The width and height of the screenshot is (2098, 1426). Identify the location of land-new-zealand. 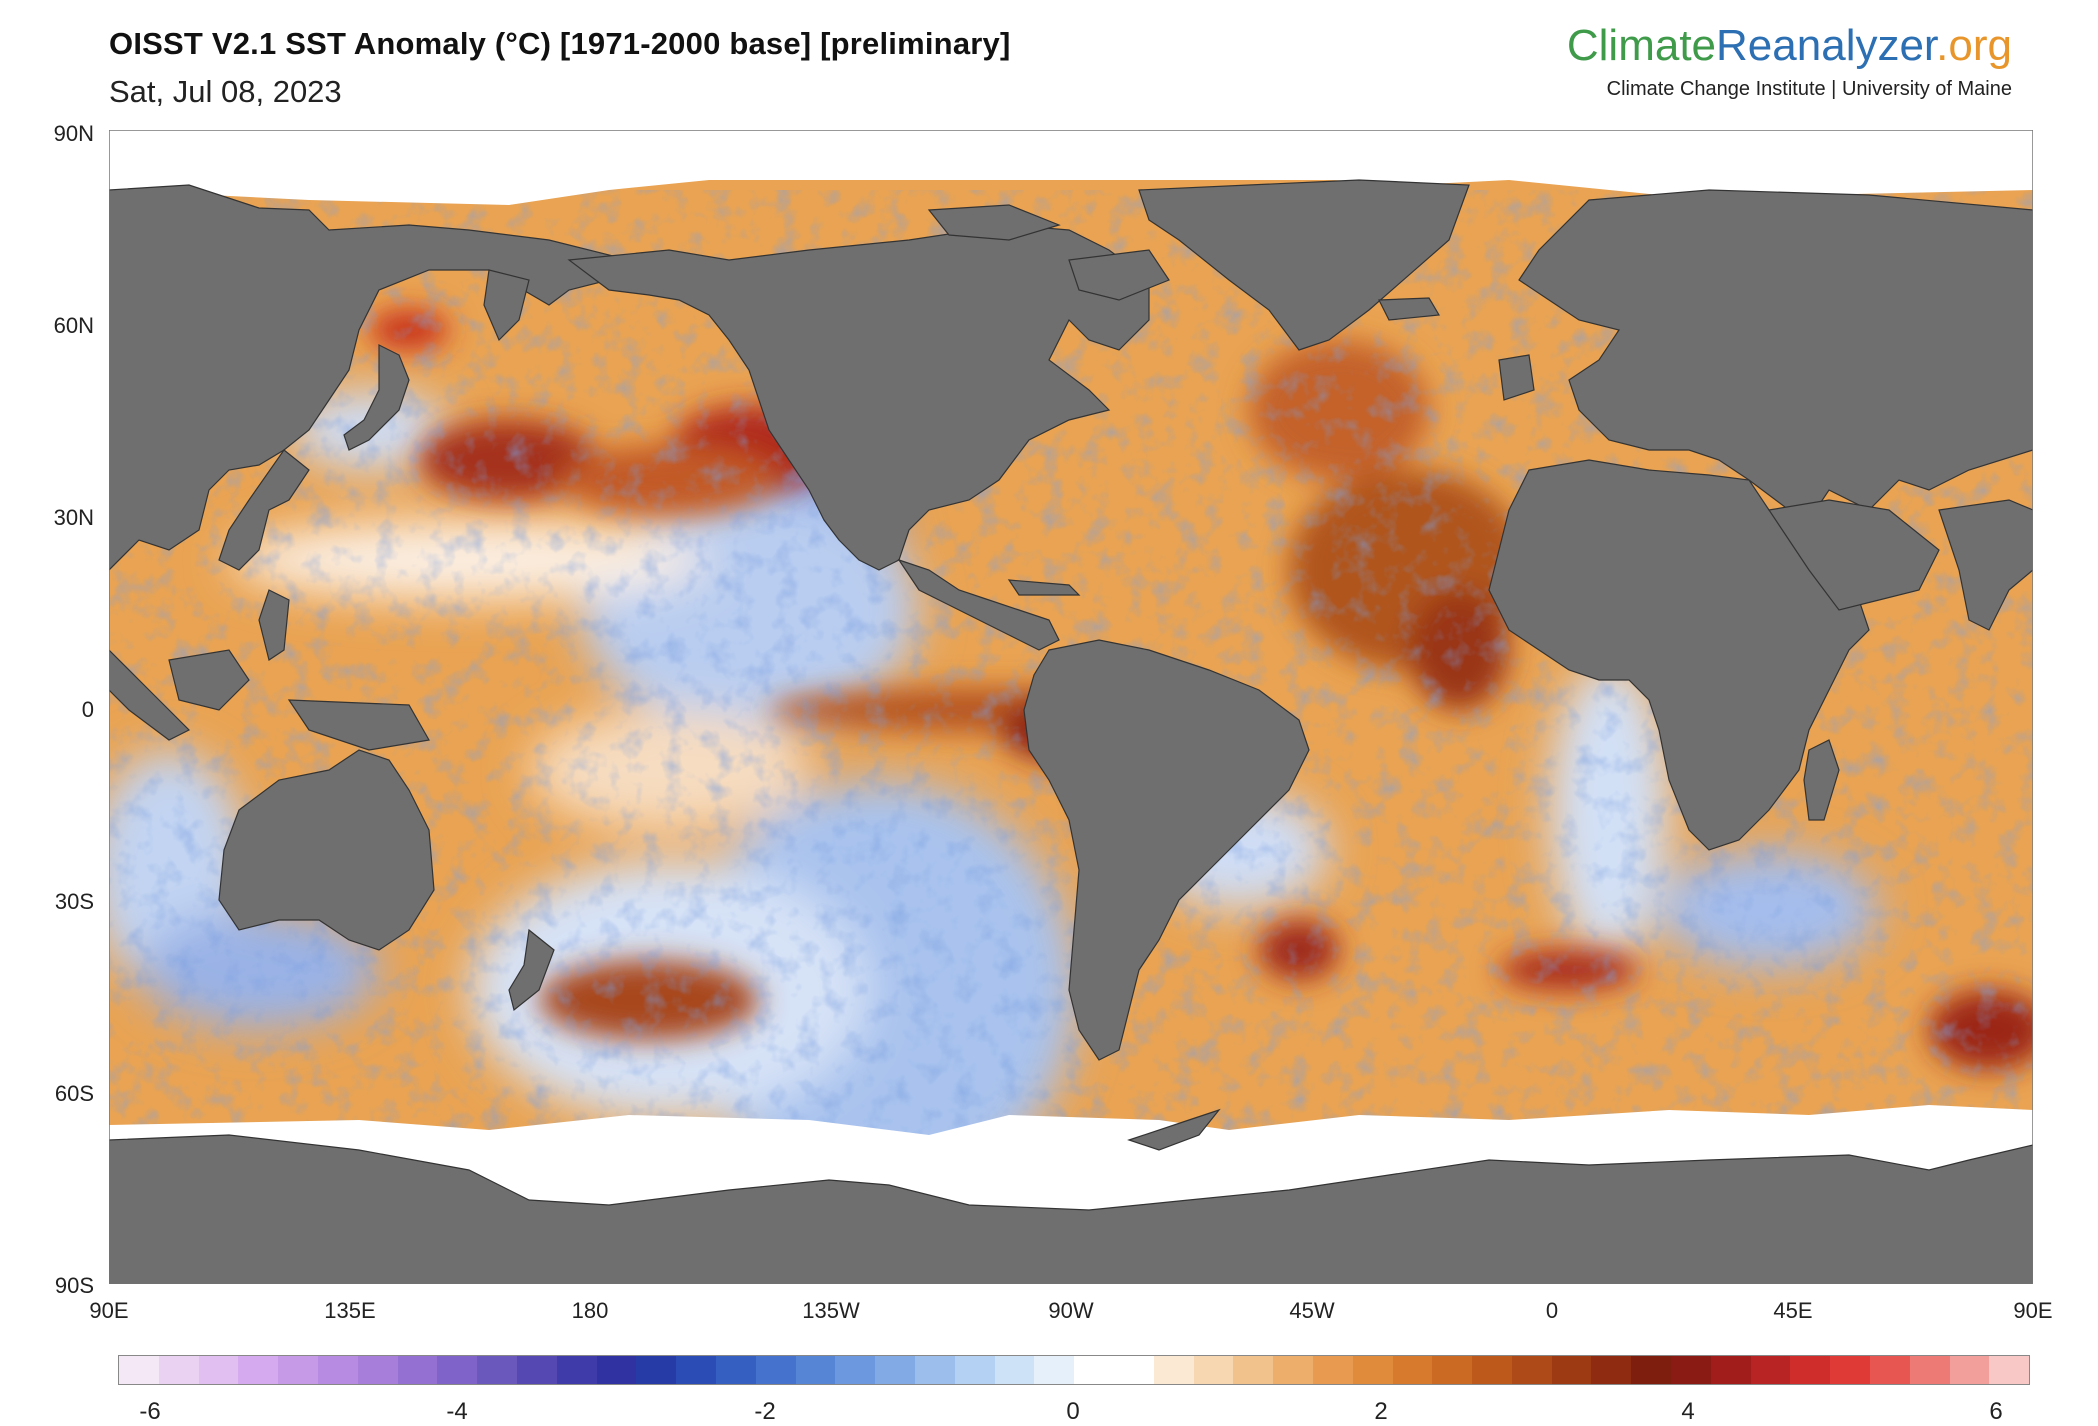
(531, 970).